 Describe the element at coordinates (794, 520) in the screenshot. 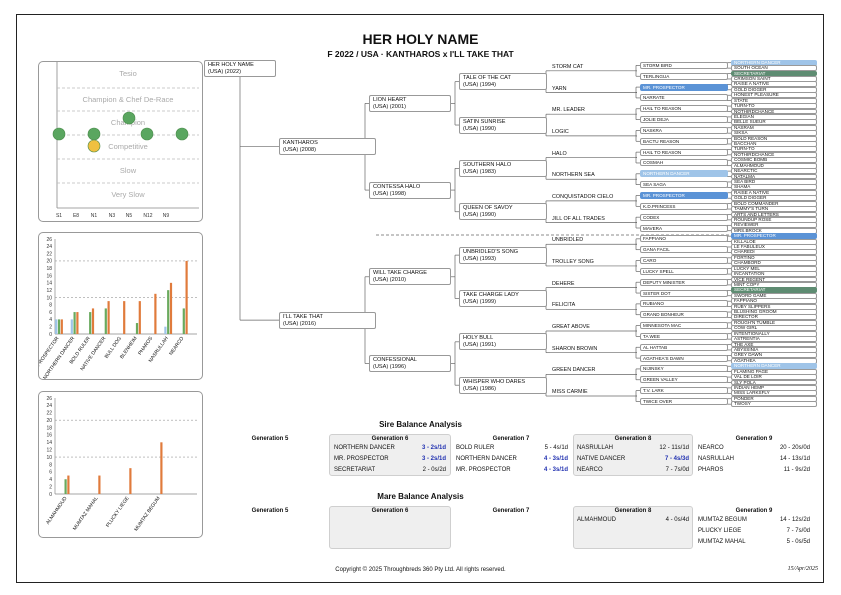

I see `balance-value: 14 - 12s/2d` at that location.